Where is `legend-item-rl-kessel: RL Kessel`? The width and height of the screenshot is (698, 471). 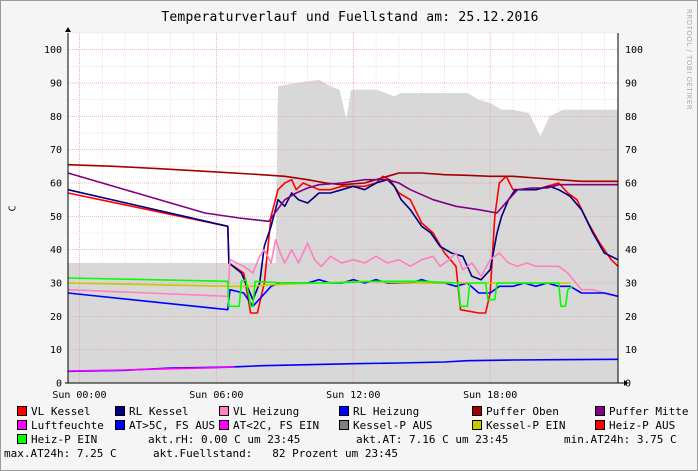 legend-item-rl-kessel: RL Kessel is located at coordinates (152, 412).